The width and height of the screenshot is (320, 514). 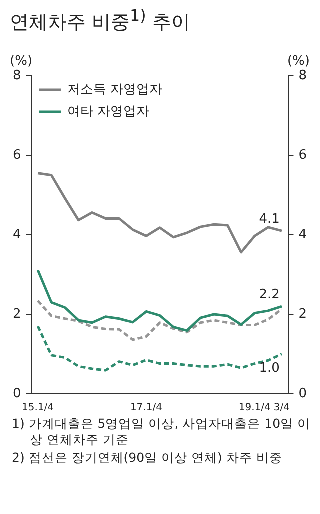 What do you see at coordinates (254, 408) in the screenshot?
I see `x-tick-label: 19.1/4` at bounding box center [254, 408].